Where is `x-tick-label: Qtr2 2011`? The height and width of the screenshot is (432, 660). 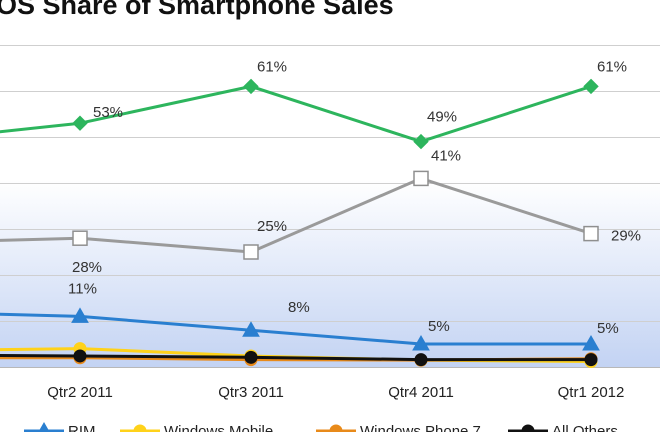
x-tick-label: Qtr2 2011 is located at coordinates (80, 392).